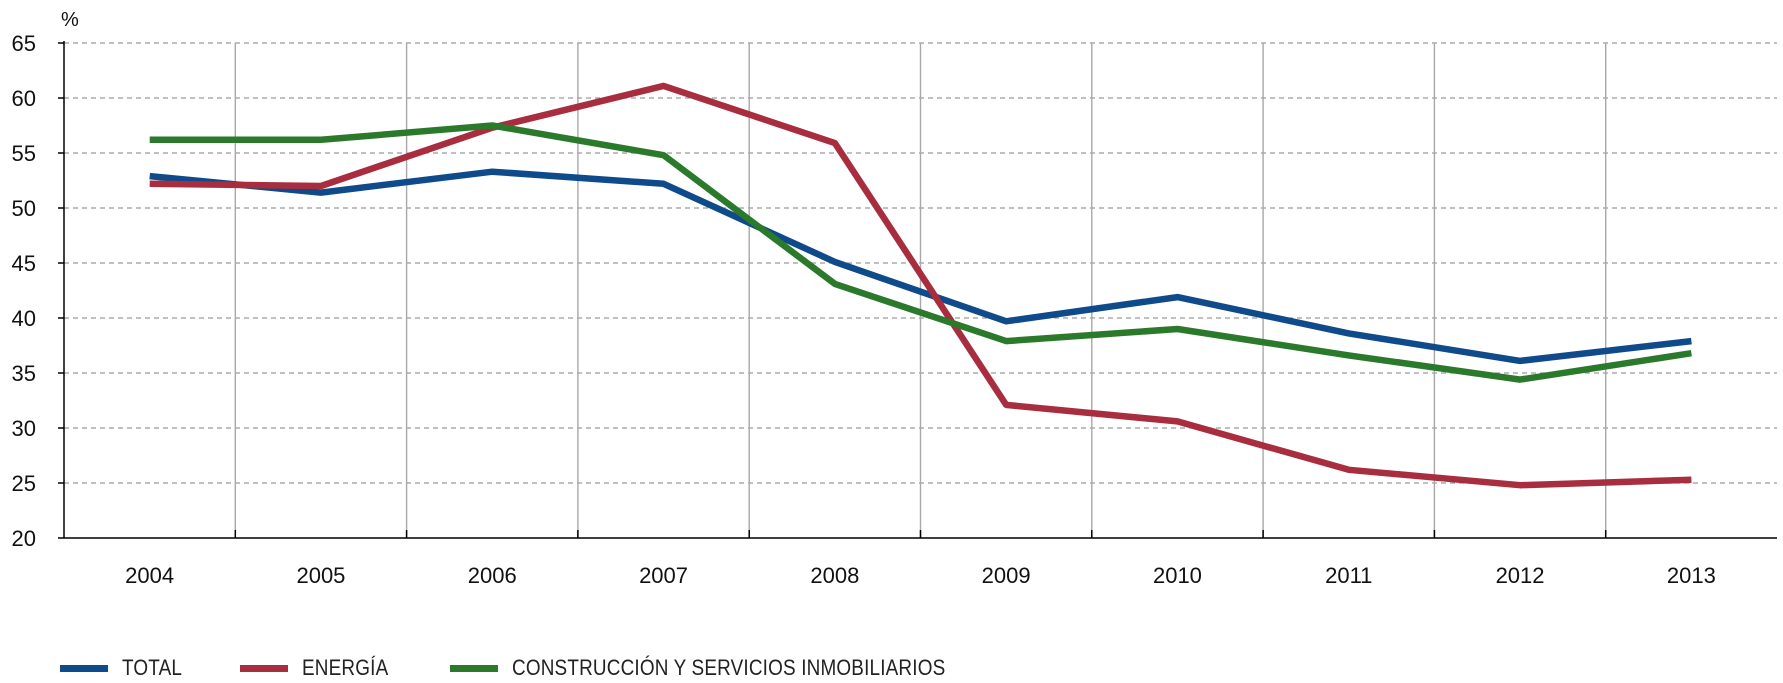 This screenshot has width=1783, height=683. Describe the element at coordinates (24, 318) in the screenshot. I see `y-tick-label: 40` at that location.